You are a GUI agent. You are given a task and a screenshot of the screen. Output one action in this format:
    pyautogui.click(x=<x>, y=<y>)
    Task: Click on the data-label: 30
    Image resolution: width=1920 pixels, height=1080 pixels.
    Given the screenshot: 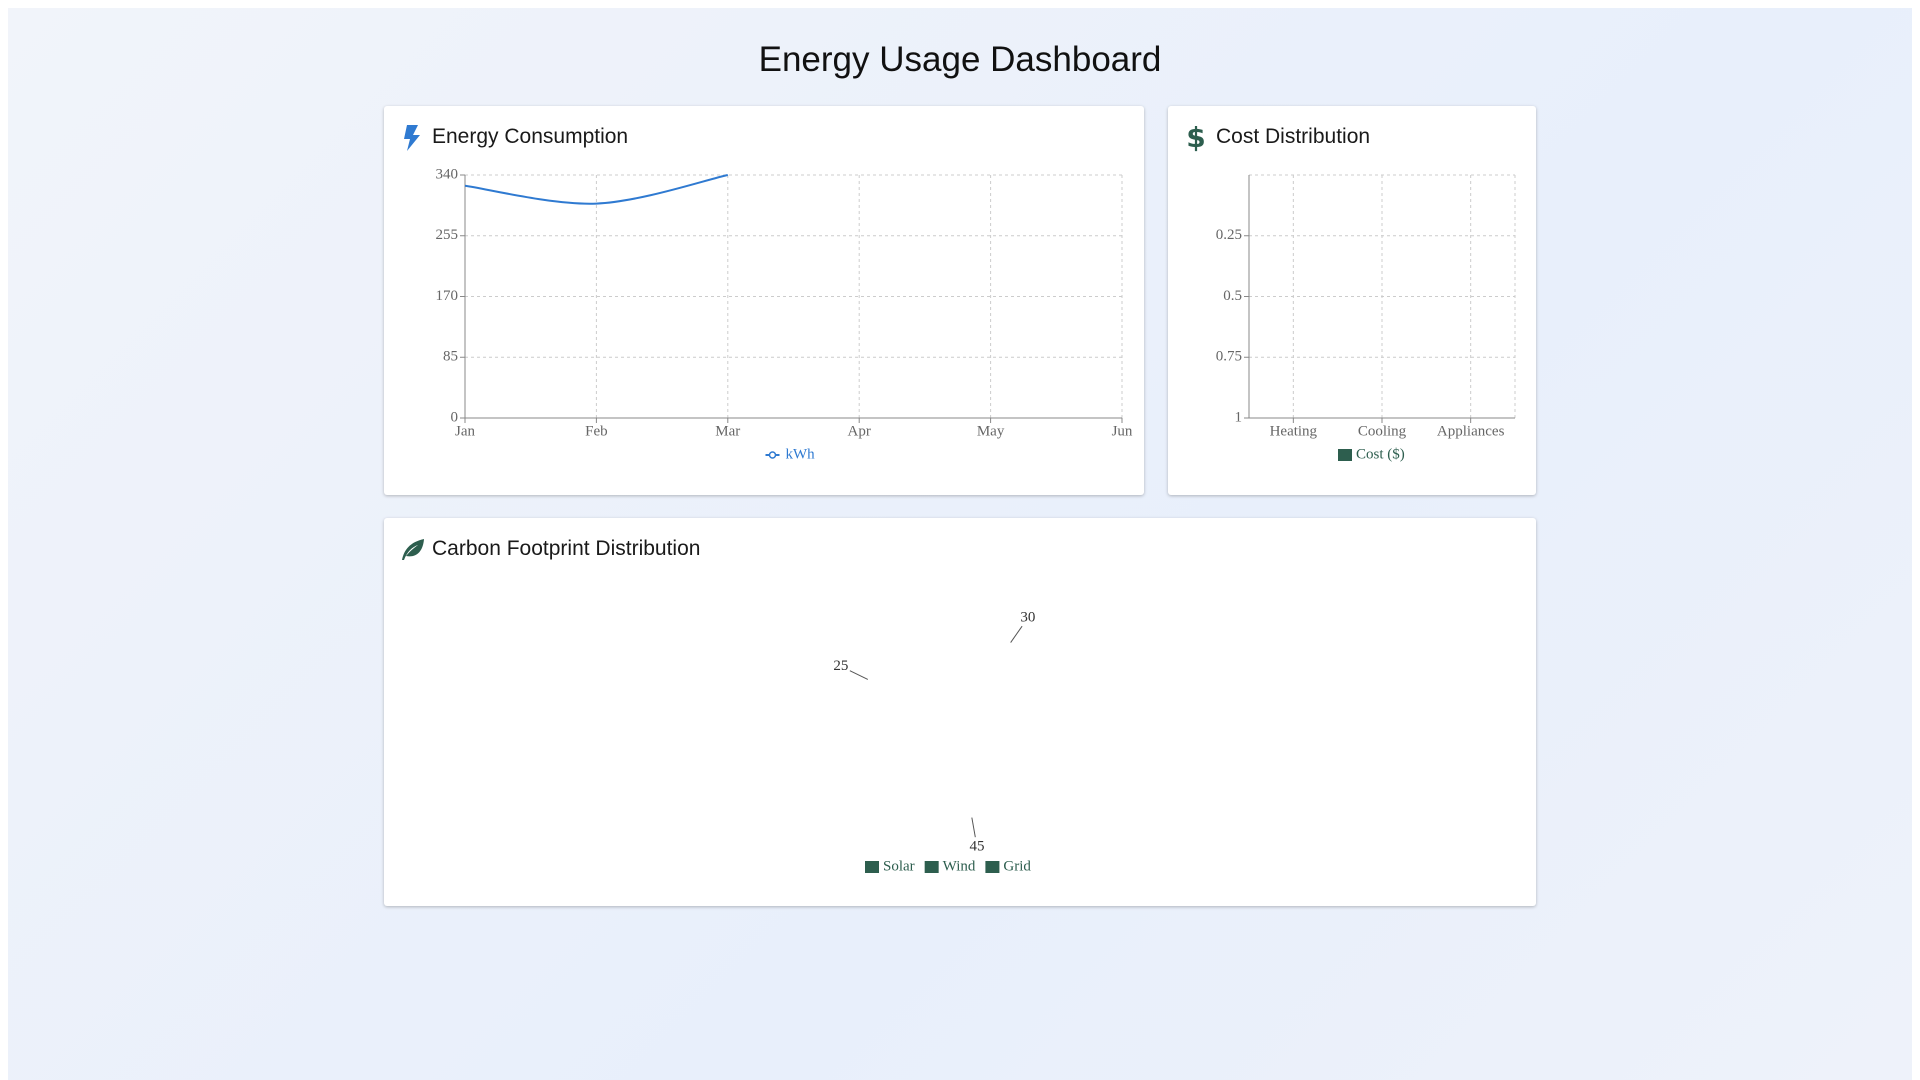 What is the action you would take?
    pyautogui.click(x=1027, y=617)
    